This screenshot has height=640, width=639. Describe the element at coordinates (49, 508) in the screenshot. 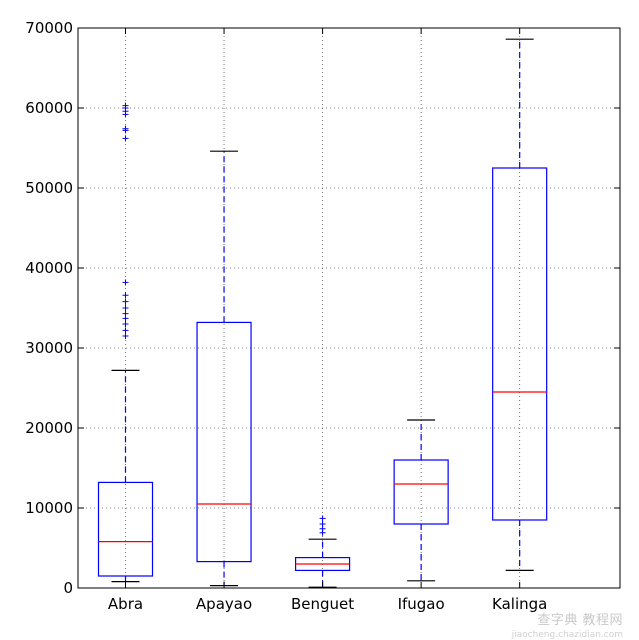

I see `y-tick-label: 10000` at that location.